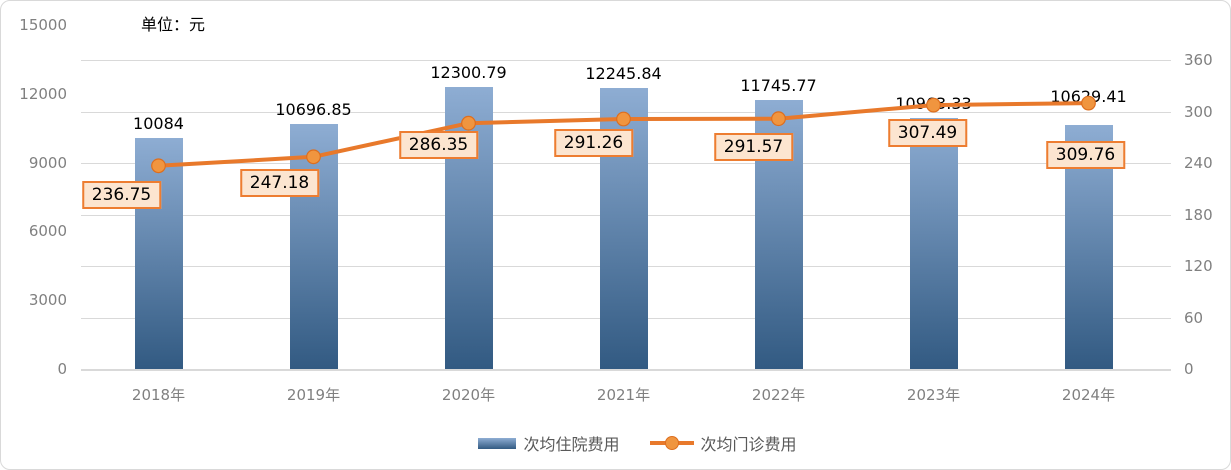 The width and height of the screenshot is (1231, 470). I want to click on x-axis-label: 2020年, so click(468, 395).